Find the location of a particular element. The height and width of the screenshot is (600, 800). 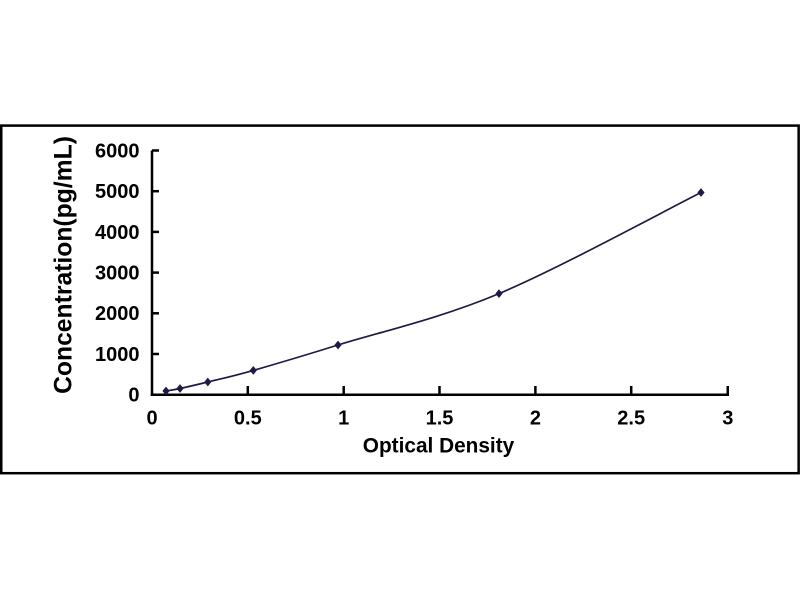

svg-text: Concentration(pg/mL) is located at coordinates (64, 265).